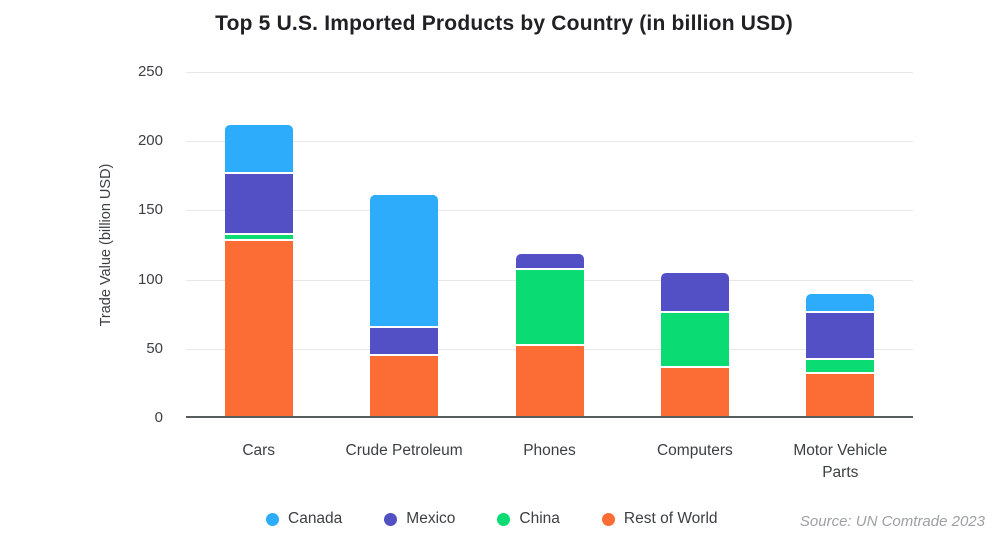 This screenshot has width=1008, height=540. What do you see at coordinates (259, 450) in the screenshot?
I see `x-axis-label: Cars` at bounding box center [259, 450].